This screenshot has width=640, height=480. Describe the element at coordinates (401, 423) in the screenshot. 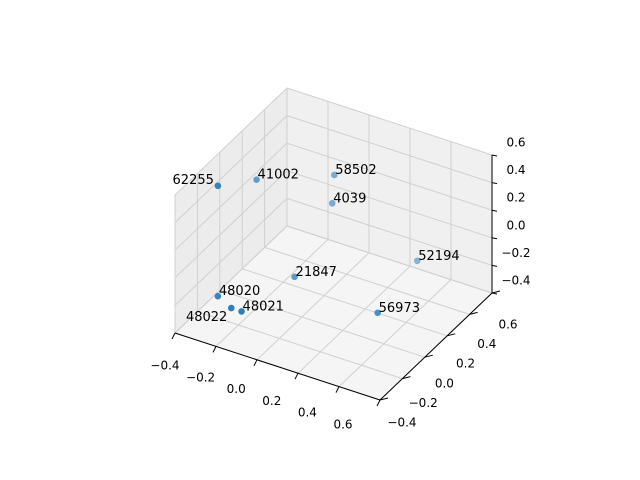

I see `y-tick-label: −0.4` at that location.